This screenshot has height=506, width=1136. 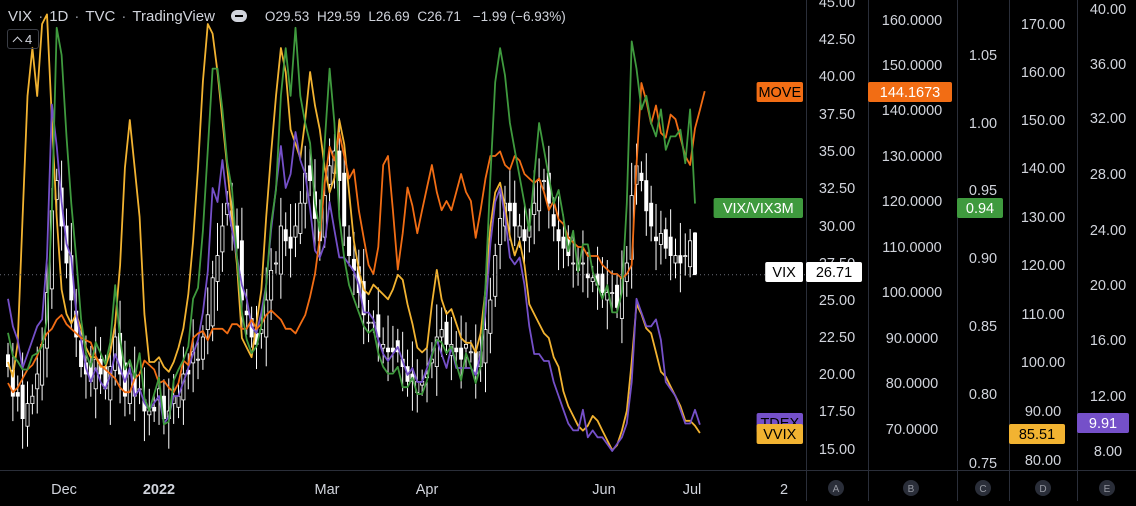 What do you see at coordinates (419, 490) in the screenshot?
I see `x-axis-ticks: Dec 2022 Mar Apr Jun Jul 2` at bounding box center [419, 490].